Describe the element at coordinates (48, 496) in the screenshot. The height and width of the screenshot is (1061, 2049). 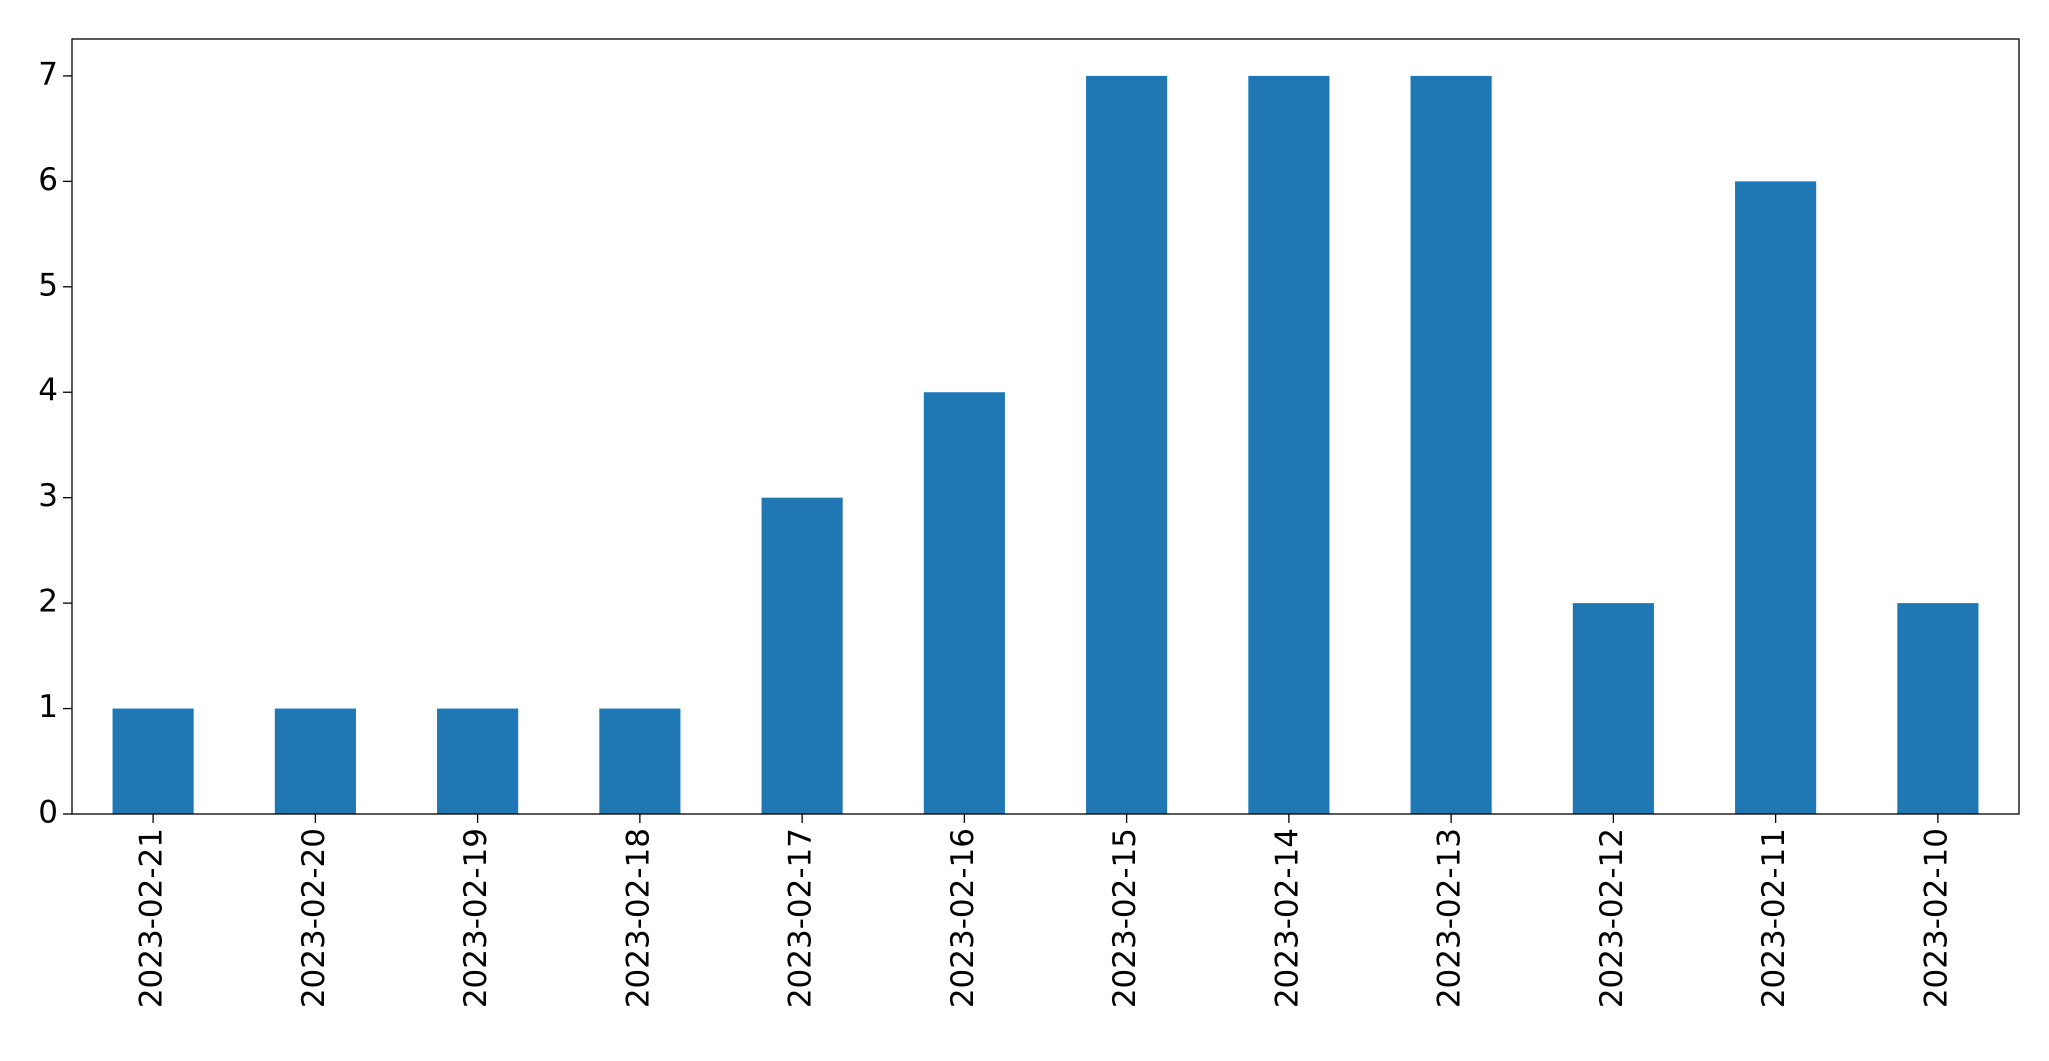
I see `y-tick-label: 3` at that location.